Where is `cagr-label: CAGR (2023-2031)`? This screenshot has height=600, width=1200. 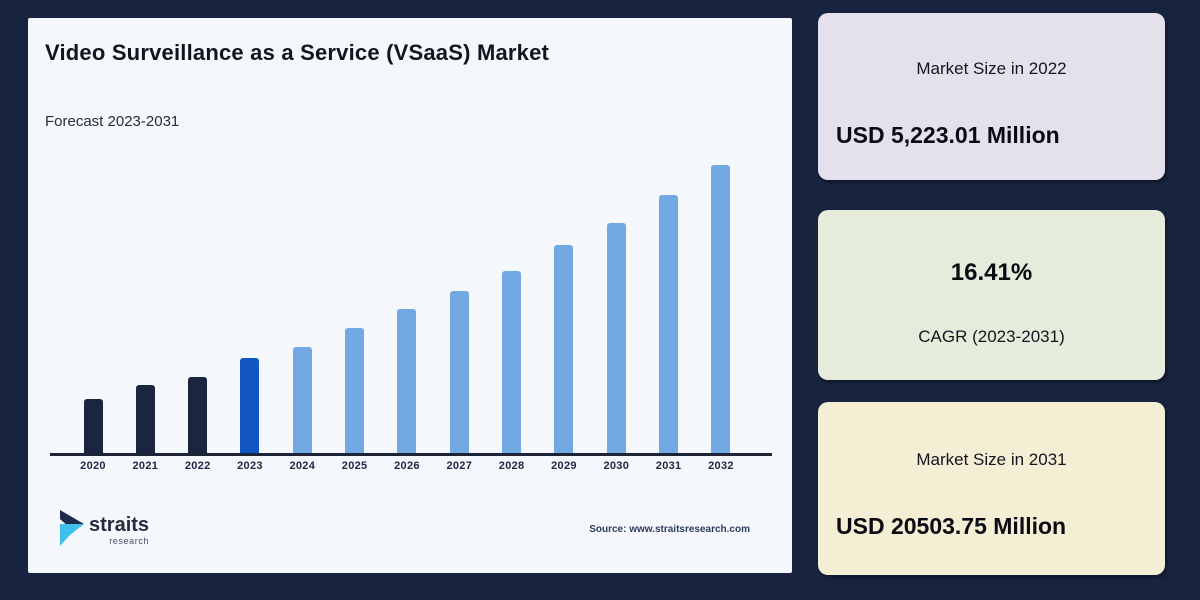
cagr-label: CAGR (2023-2031) is located at coordinates (991, 336).